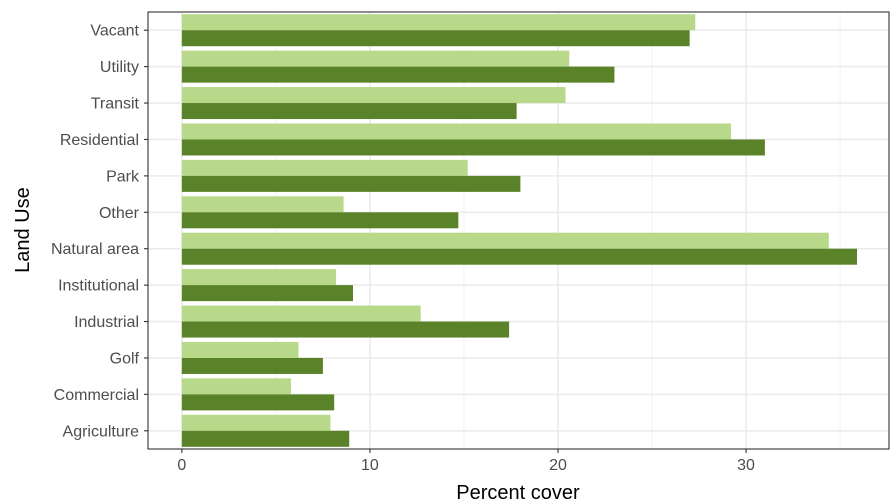 This screenshot has height=503, width=893. What do you see at coordinates (106, 322) in the screenshot?
I see `y-tick-label: Industrial` at bounding box center [106, 322].